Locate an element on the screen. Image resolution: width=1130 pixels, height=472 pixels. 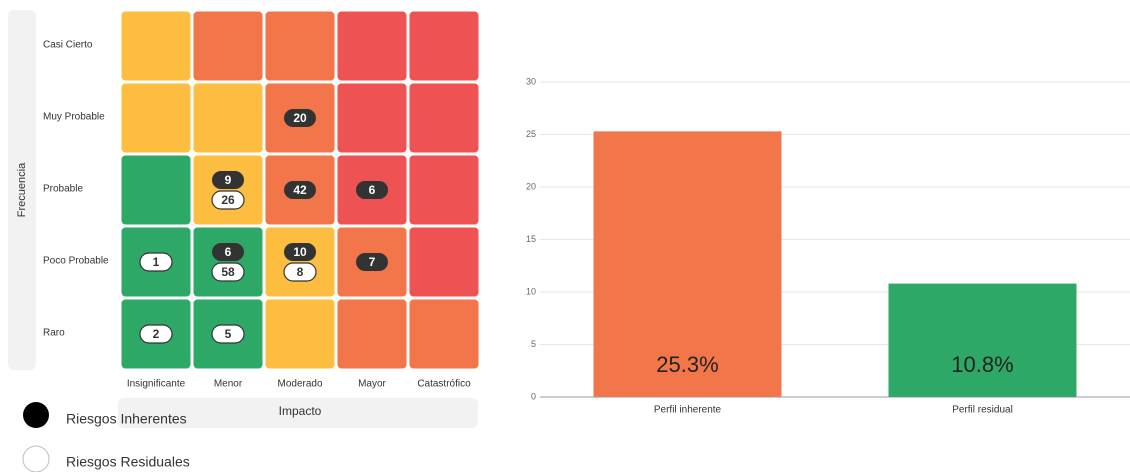
badge-label: 2 is located at coordinates (156, 334).